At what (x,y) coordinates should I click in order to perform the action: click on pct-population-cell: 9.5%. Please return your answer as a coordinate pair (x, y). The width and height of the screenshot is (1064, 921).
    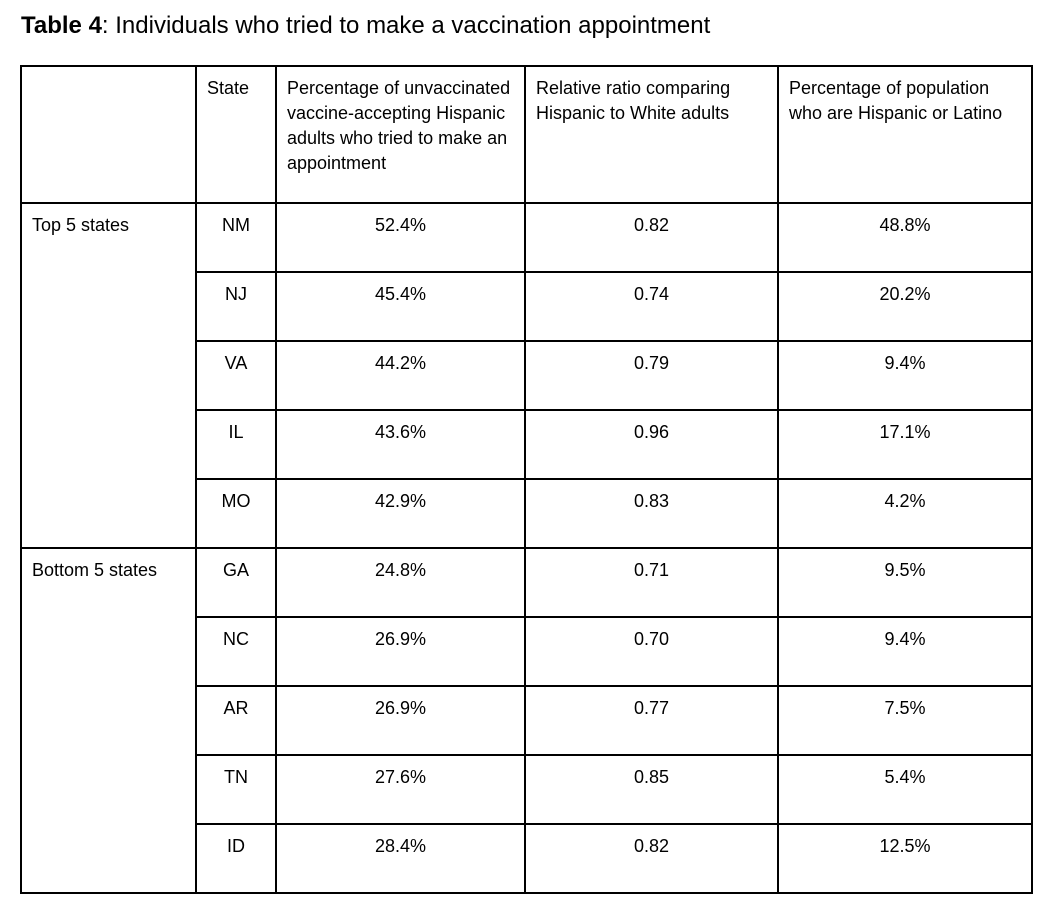
    Looking at the image, I should click on (905, 582).